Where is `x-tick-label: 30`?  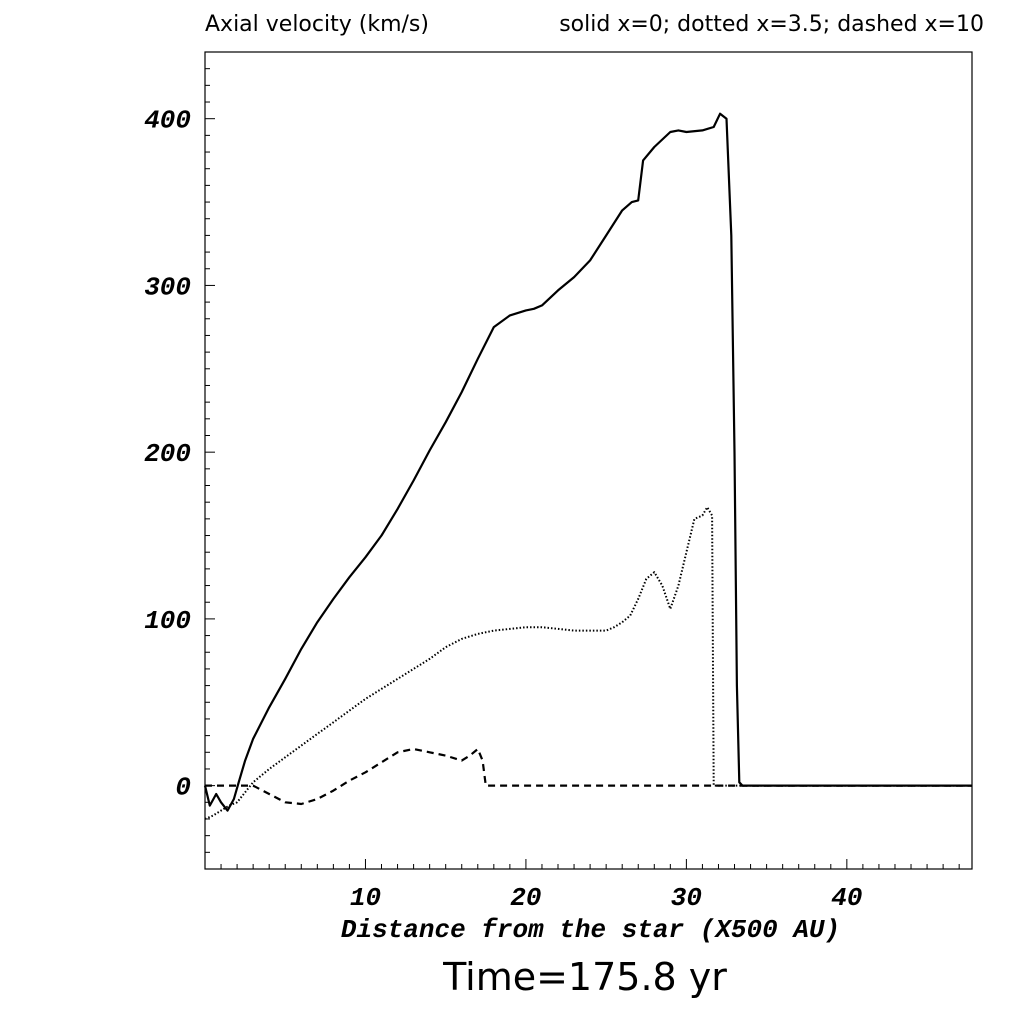 x-tick-label: 30 is located at coordinates (686, 898).